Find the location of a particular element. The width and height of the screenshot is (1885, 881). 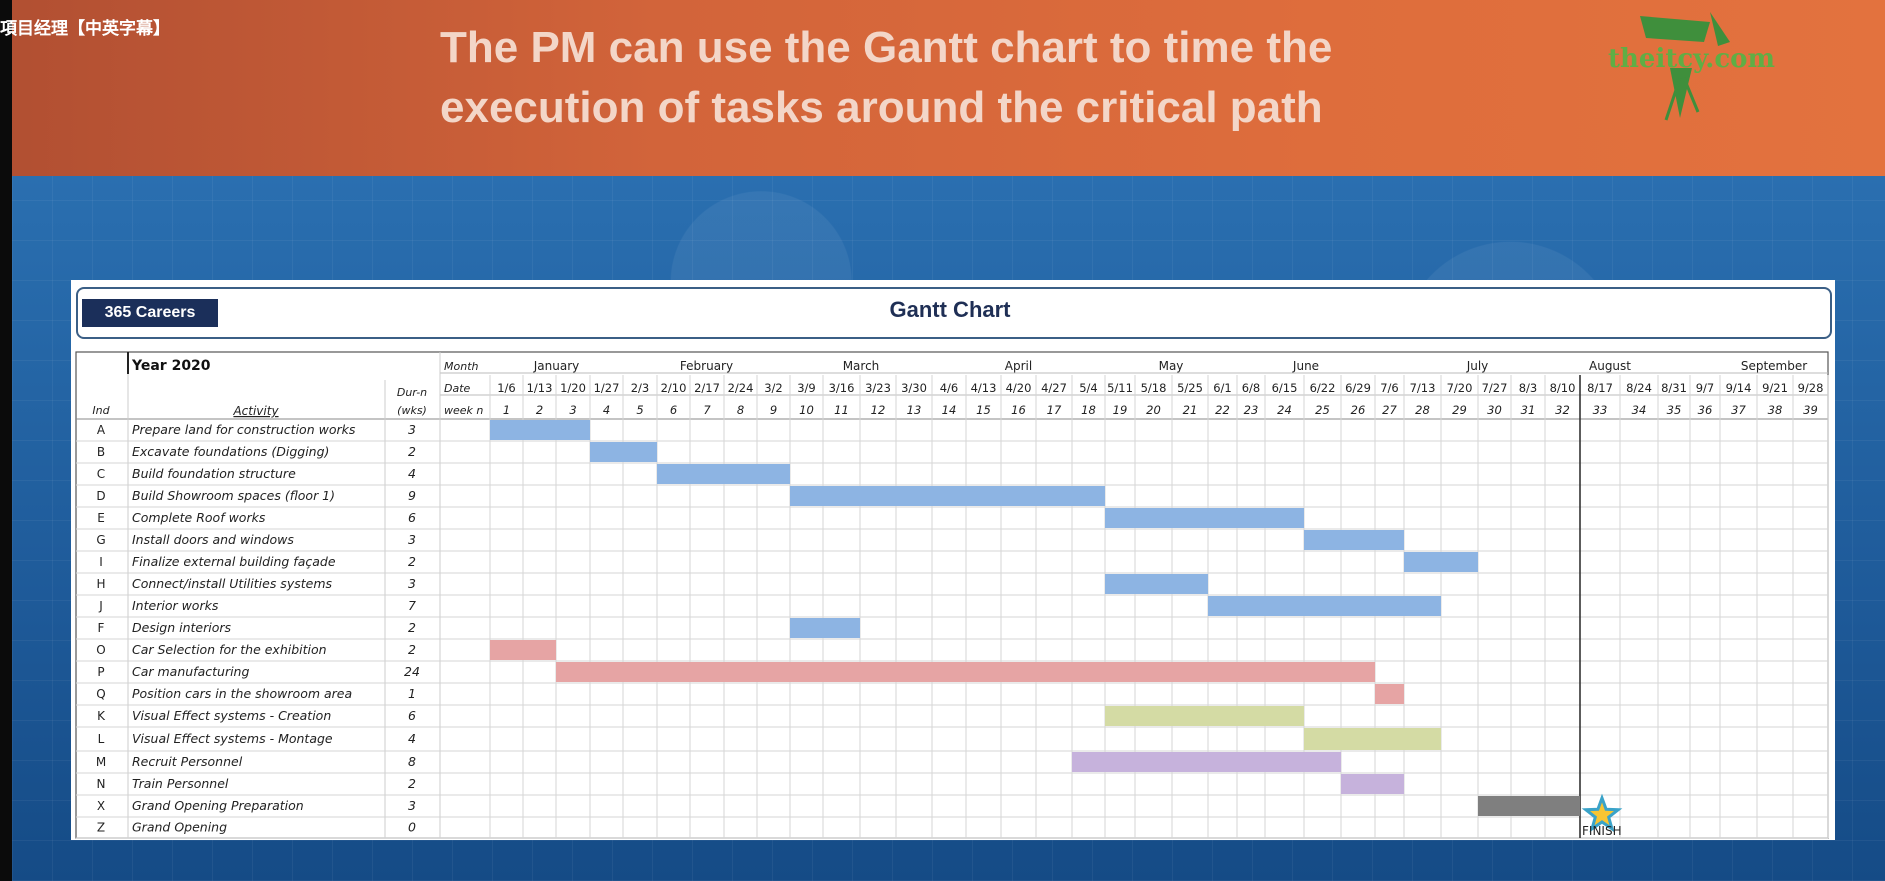

week-label: 30 is located at coordinates (1494, 410).